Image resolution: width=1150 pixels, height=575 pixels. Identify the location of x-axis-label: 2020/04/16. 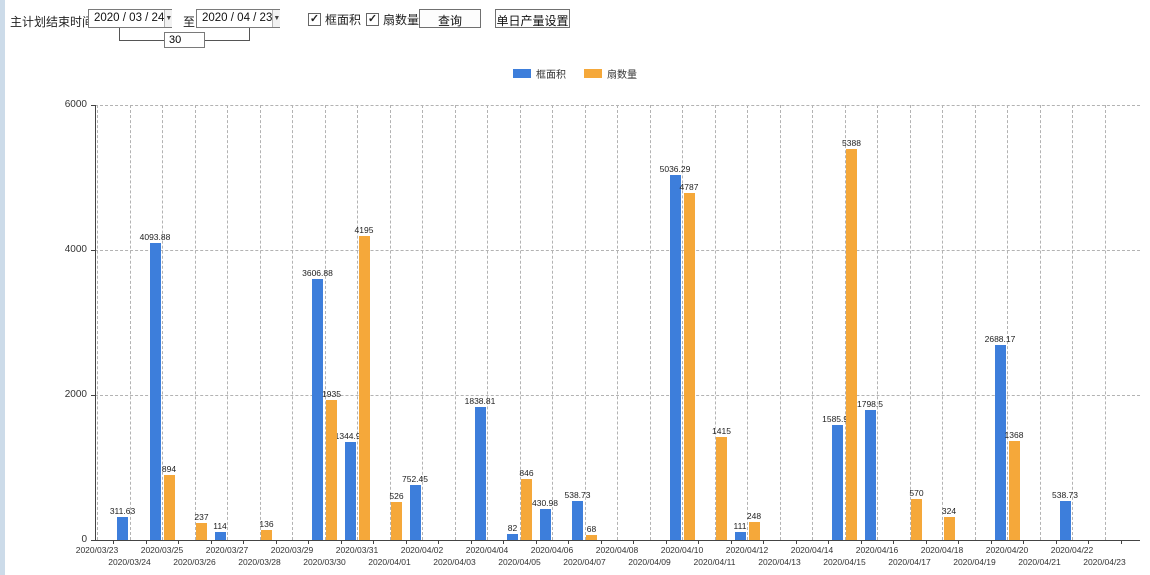
(877, 550).